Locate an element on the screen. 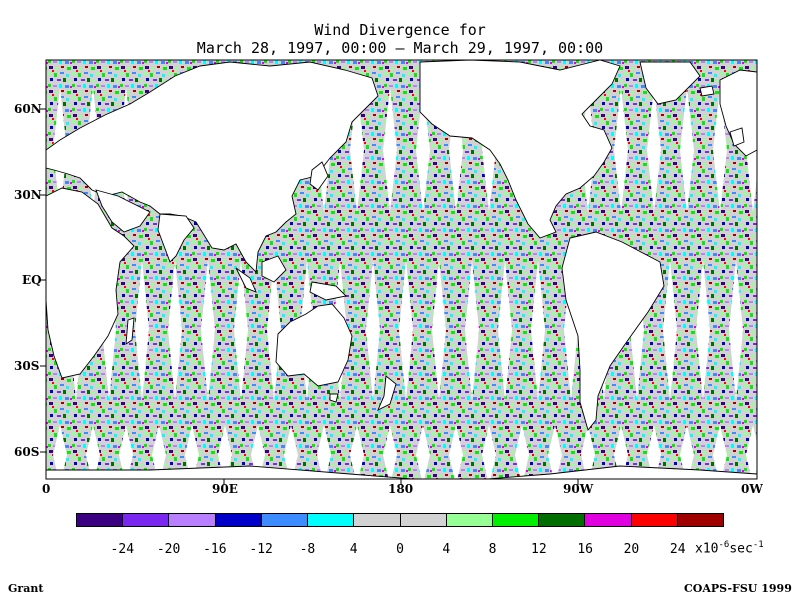 The width and height of the screenshot is (800, 600). borneo is located at coordinates (274, 269).